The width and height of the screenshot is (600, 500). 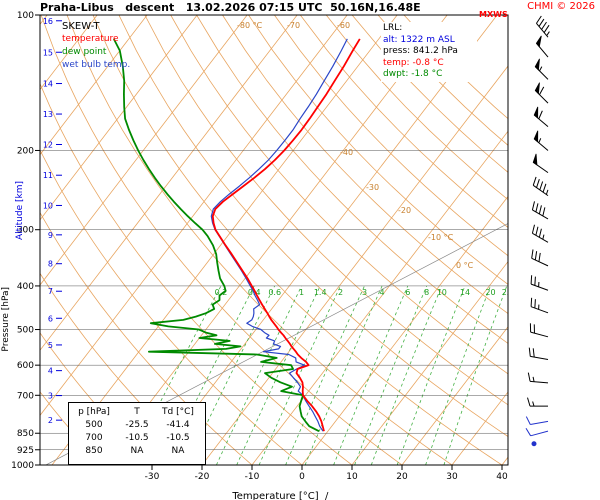 I want to click on pressure-tick-label: 600, so click(x=25, y=366).